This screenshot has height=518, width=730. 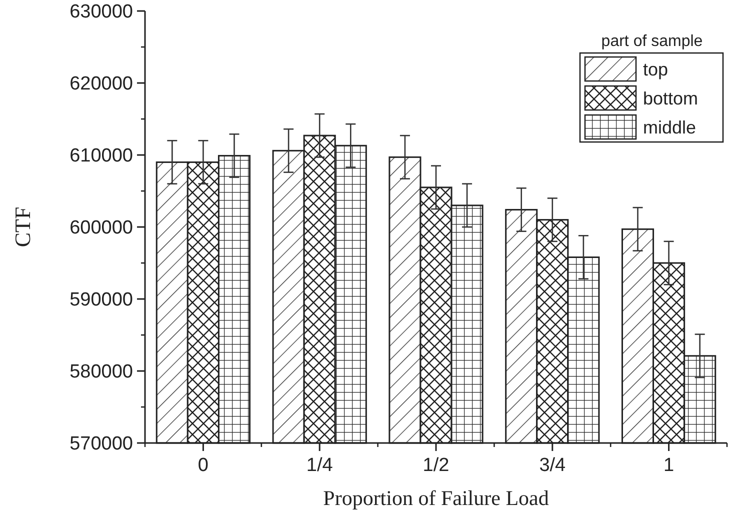 What do you see at coordinates (101, 444) in the screenshot?
I see `y-tick-label: 570000` at bounding box center [101, 444].